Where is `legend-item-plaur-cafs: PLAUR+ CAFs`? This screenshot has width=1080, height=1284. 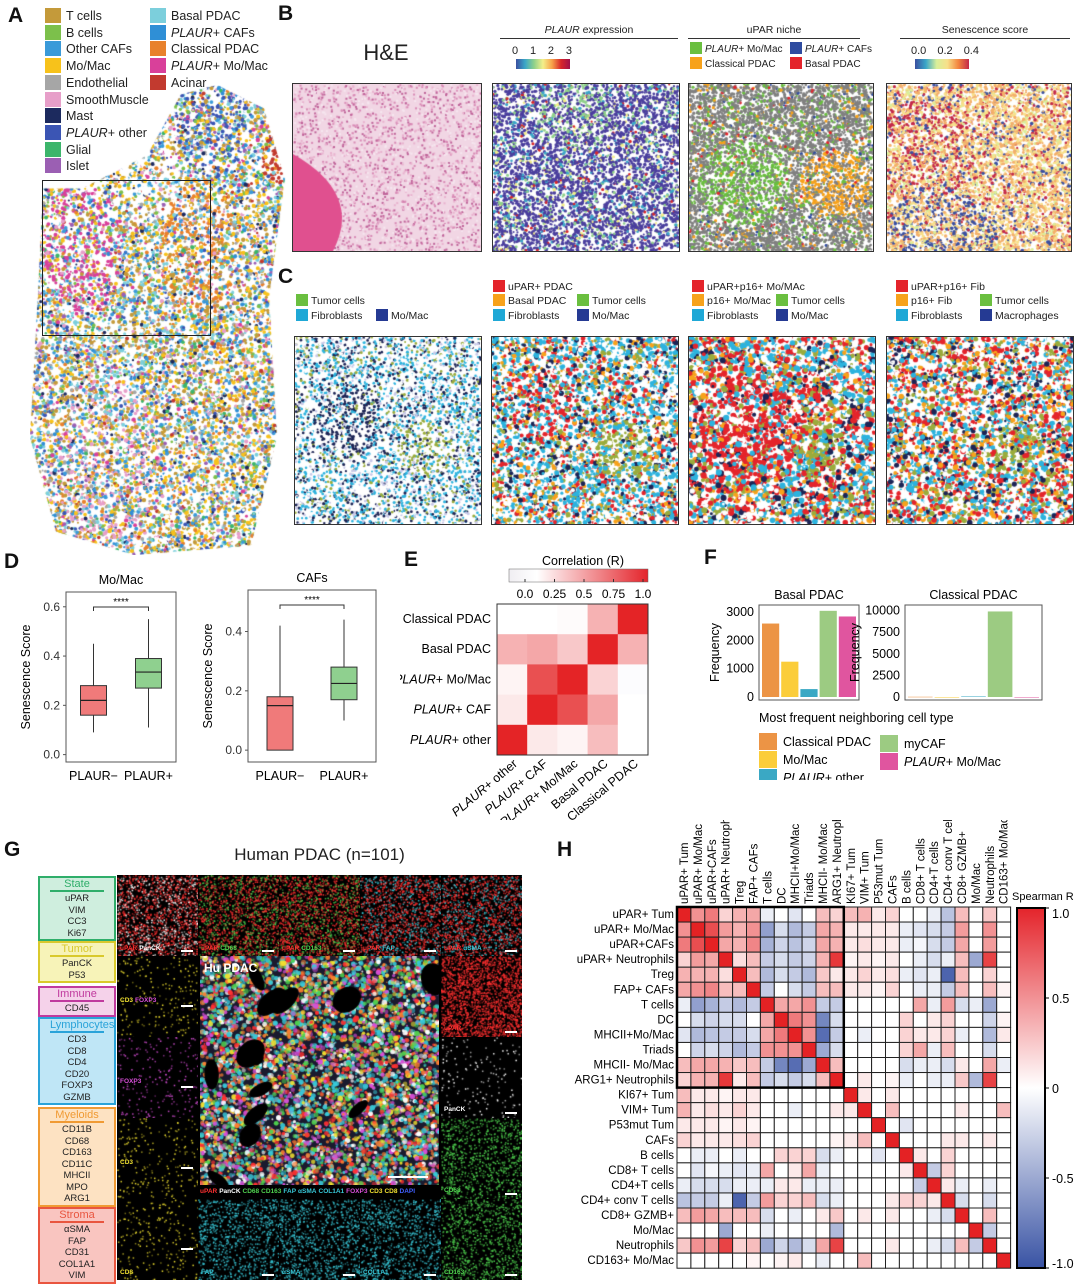
legend-item-plaur-cafs: PLAUR+ CAFs is located at coordinates (202, 32).